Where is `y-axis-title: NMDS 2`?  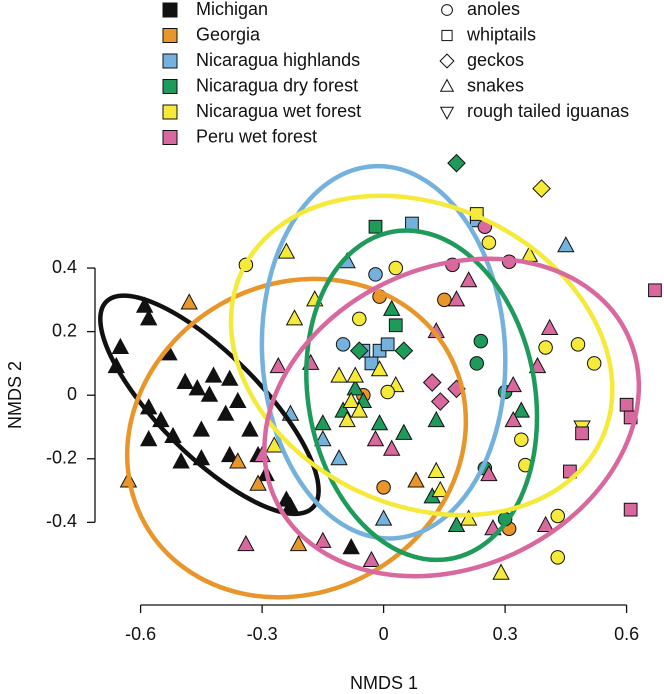 y-axis-title: NMDS 2 is located at coordinates (15, 395).